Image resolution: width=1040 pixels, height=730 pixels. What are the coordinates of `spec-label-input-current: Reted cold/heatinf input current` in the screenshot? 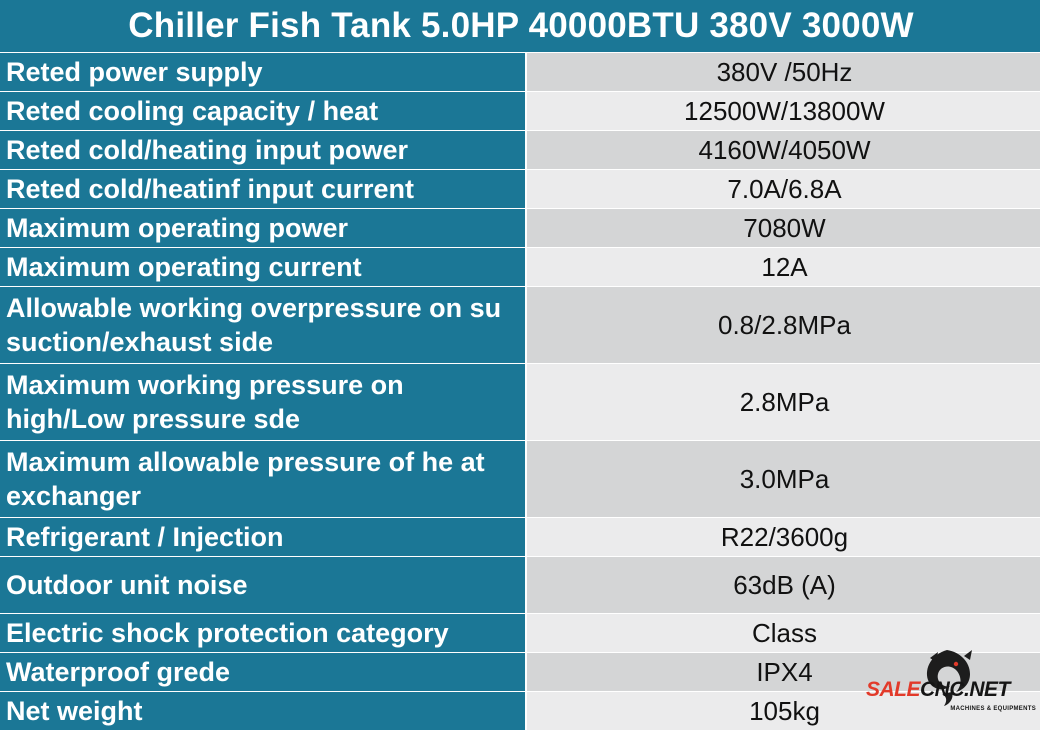 It's located at (262, 189).